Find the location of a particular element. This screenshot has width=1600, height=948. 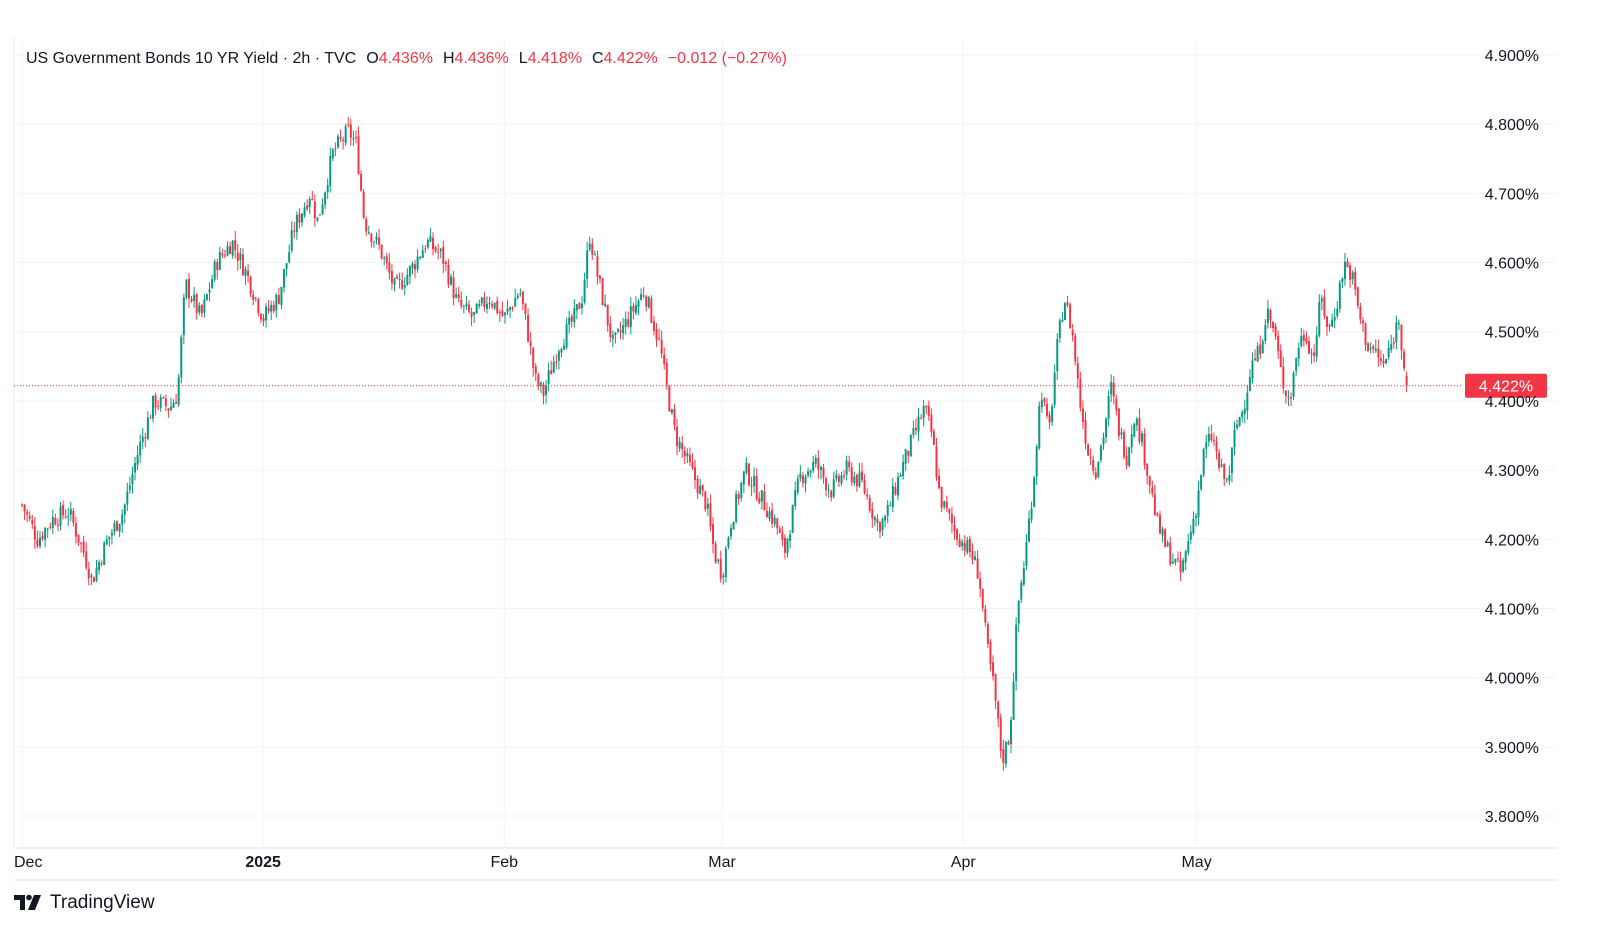

y-tick-label: 4.200% is located at coordinates (1512, 540).